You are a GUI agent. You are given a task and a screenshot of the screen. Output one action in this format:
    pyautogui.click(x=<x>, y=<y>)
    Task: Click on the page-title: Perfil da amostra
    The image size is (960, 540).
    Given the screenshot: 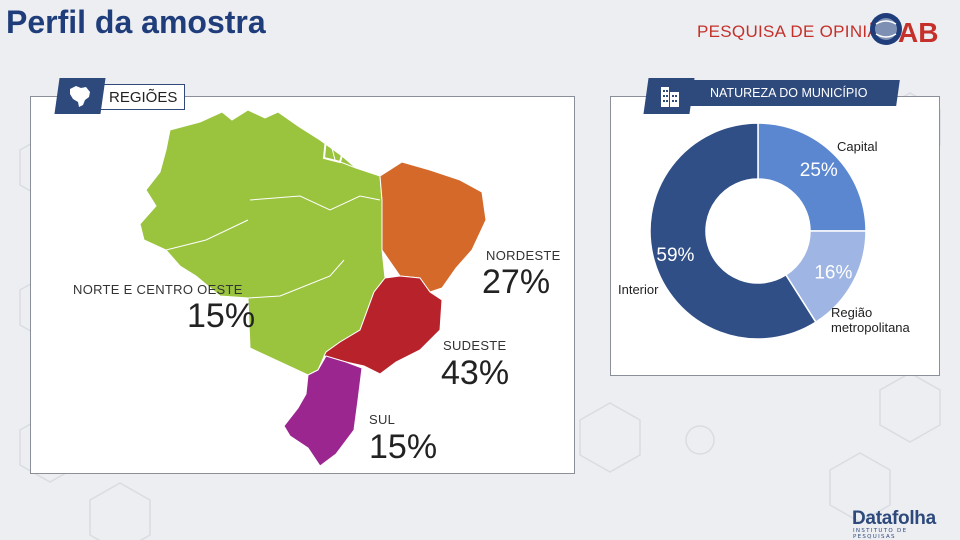 What is the action you would take?
    pyautogui.click(x=136, y=22)
    